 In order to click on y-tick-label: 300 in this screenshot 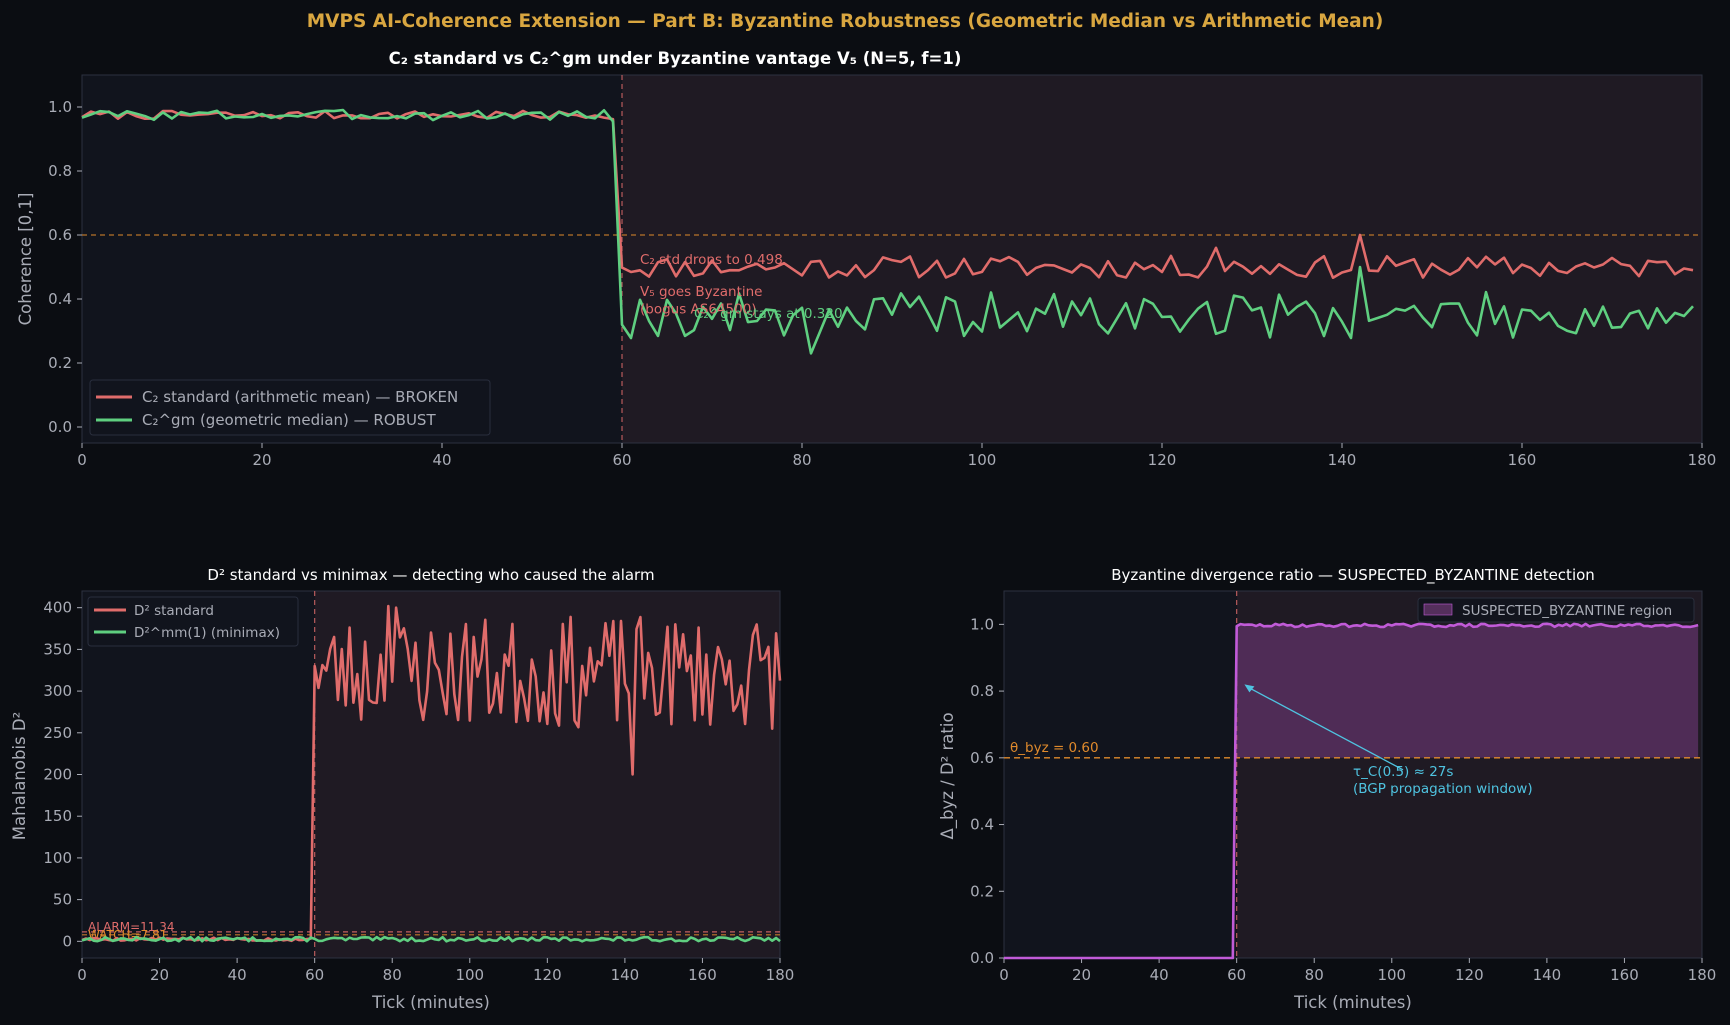, I will do `click(57, 691)`.